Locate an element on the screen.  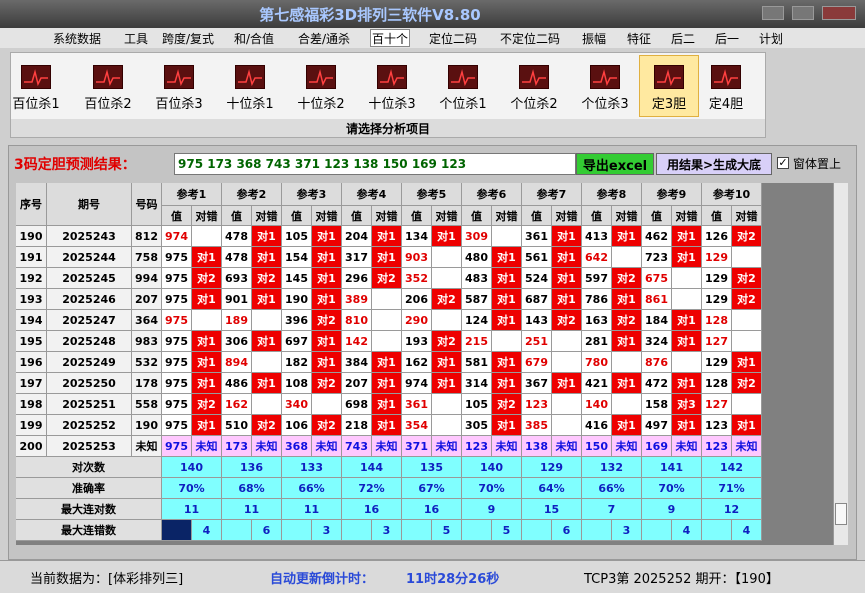
countdown-label: 自动更新倒计时： is located at coordinates (322, 579).